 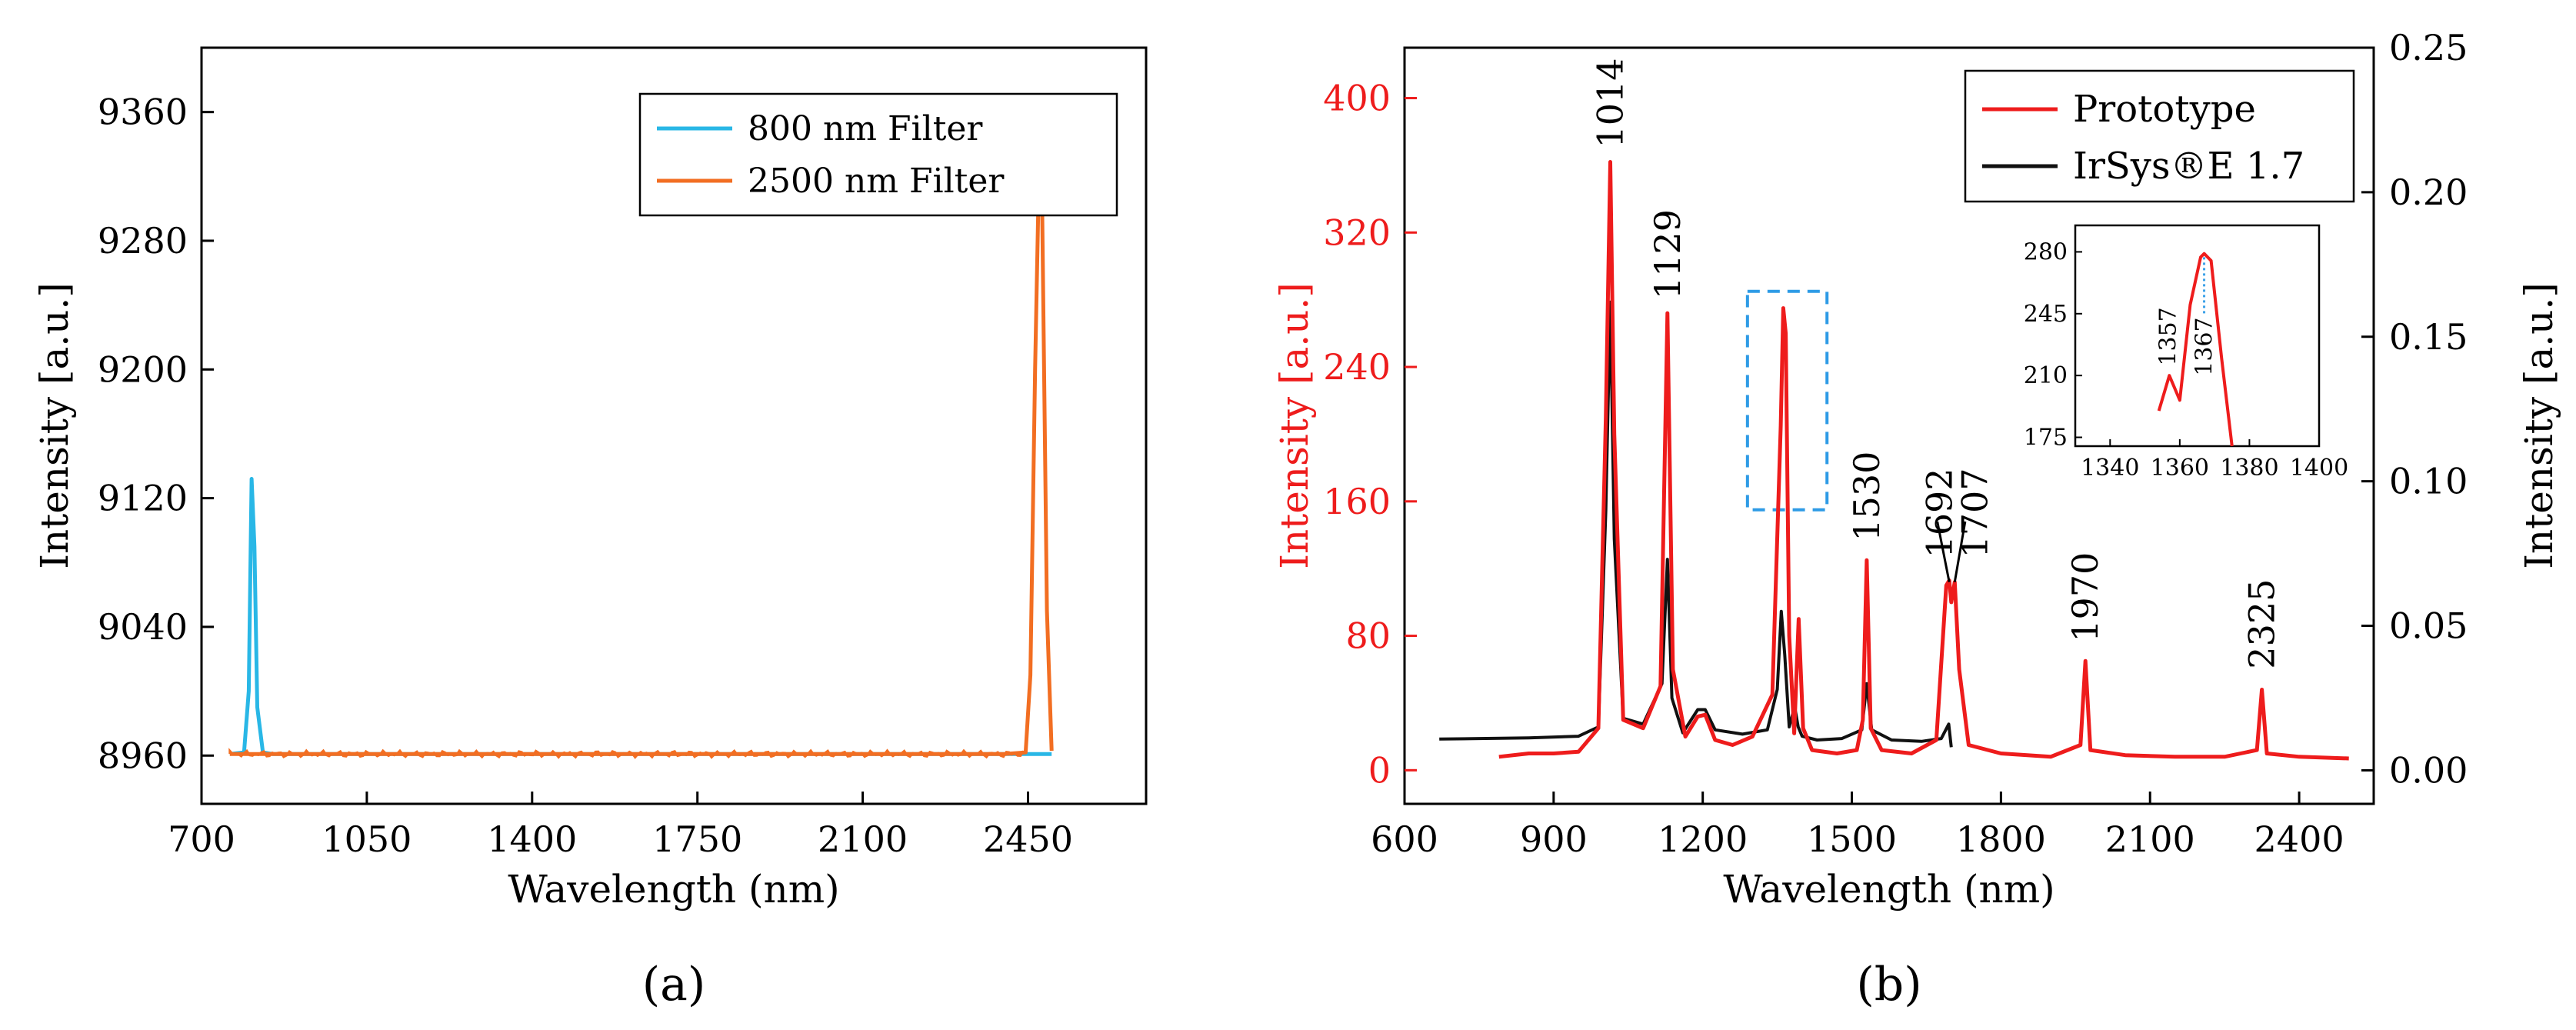 I want to click on y-tick-label-b: 240, so click(x=1357, y=367).